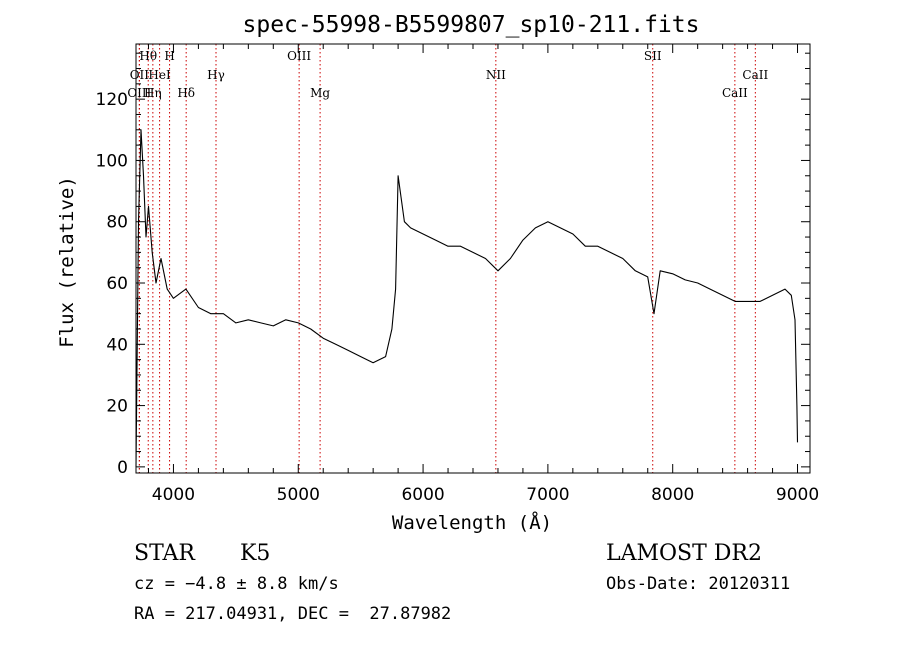 This screenshot has width=900, height=649. Describe the element at coordinates (186, 93) in the screenshot. I see `spectral-line-label: Hδ` at that location.